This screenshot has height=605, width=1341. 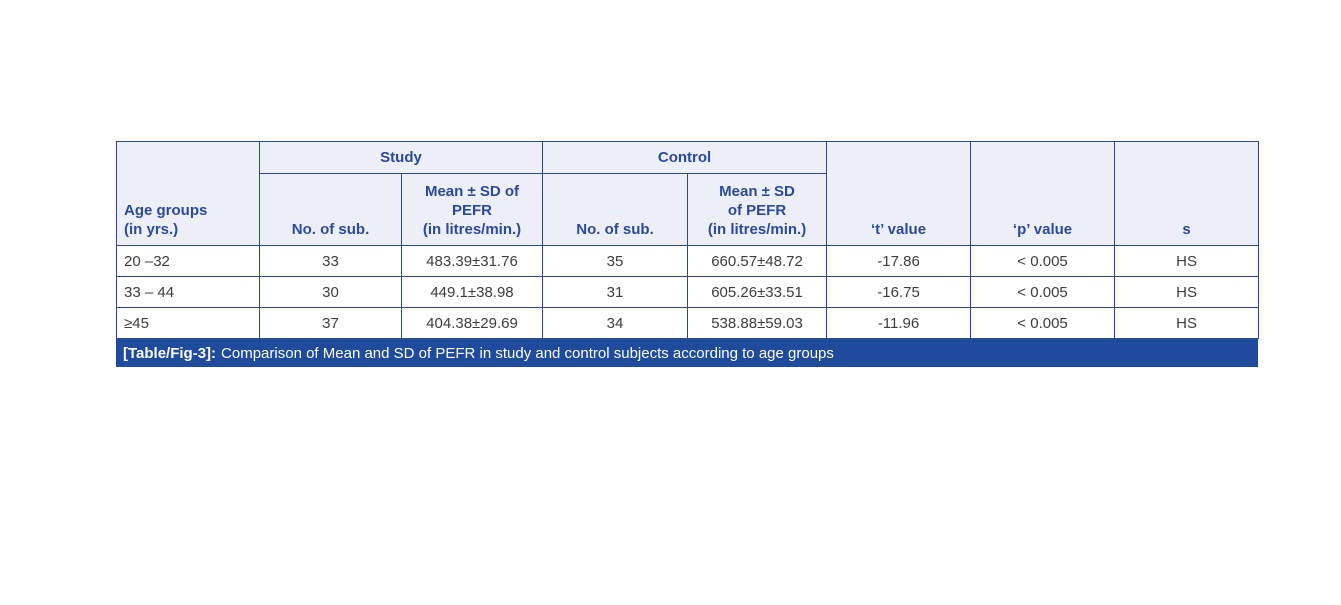 I want to click on cell-t-value: -11.96, so click(x=899, y=323).